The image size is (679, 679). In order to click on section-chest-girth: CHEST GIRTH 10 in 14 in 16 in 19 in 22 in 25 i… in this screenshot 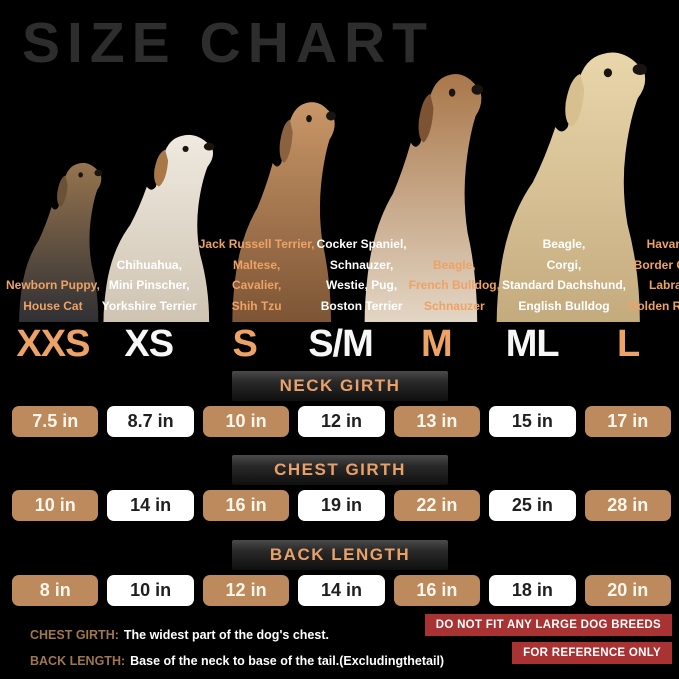, I will do `click(339, 490)`.